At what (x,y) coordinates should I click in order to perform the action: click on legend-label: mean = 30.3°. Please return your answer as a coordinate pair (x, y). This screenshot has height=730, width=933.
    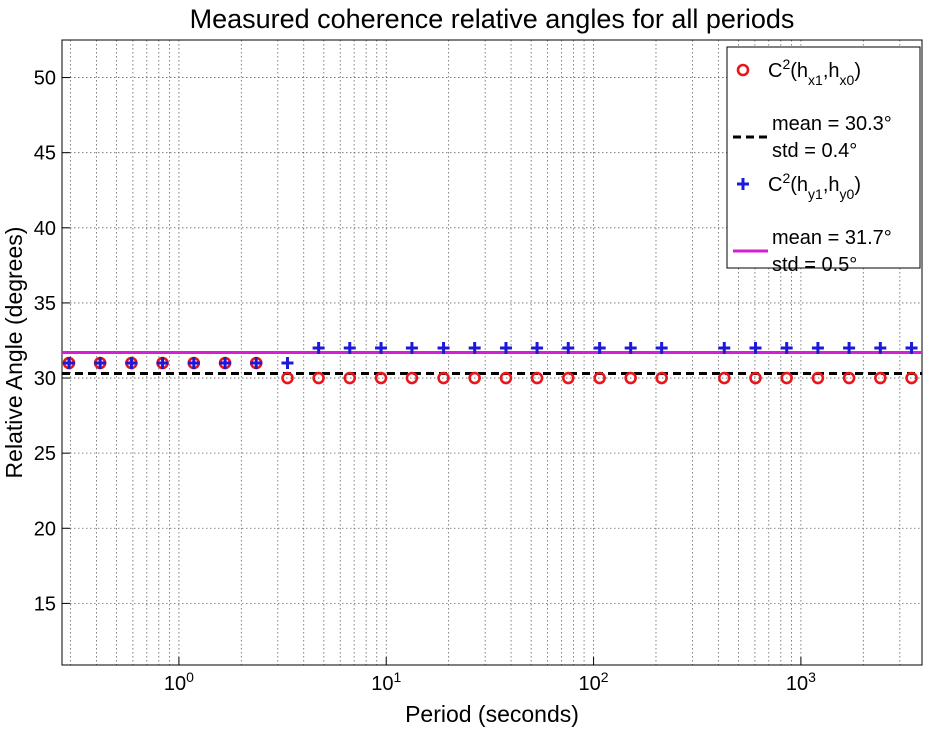
    Looking at the image, I should click on (832, 124).